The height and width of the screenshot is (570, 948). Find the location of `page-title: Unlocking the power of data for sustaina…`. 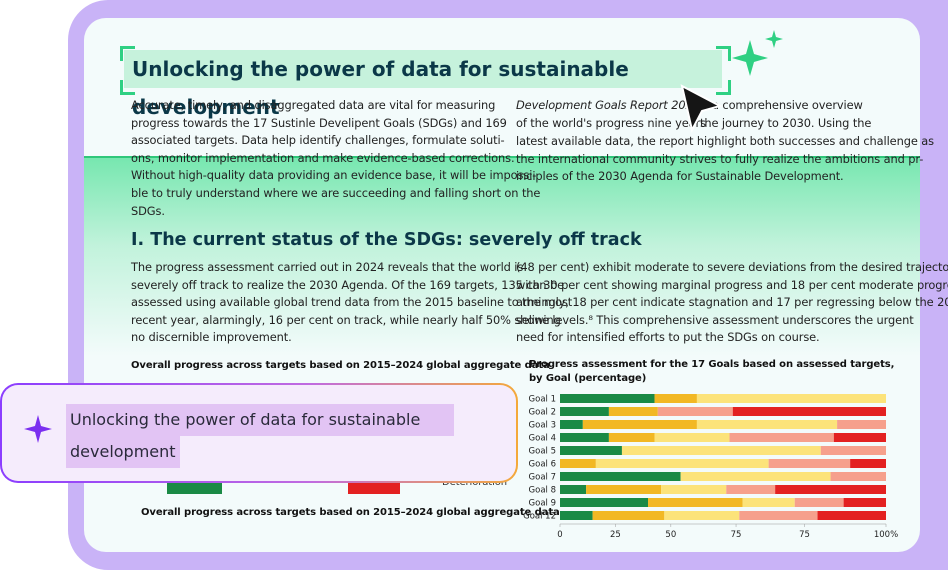

page-title: Unlocking the power of data for sustaina… is located at coordinates (423, 84).